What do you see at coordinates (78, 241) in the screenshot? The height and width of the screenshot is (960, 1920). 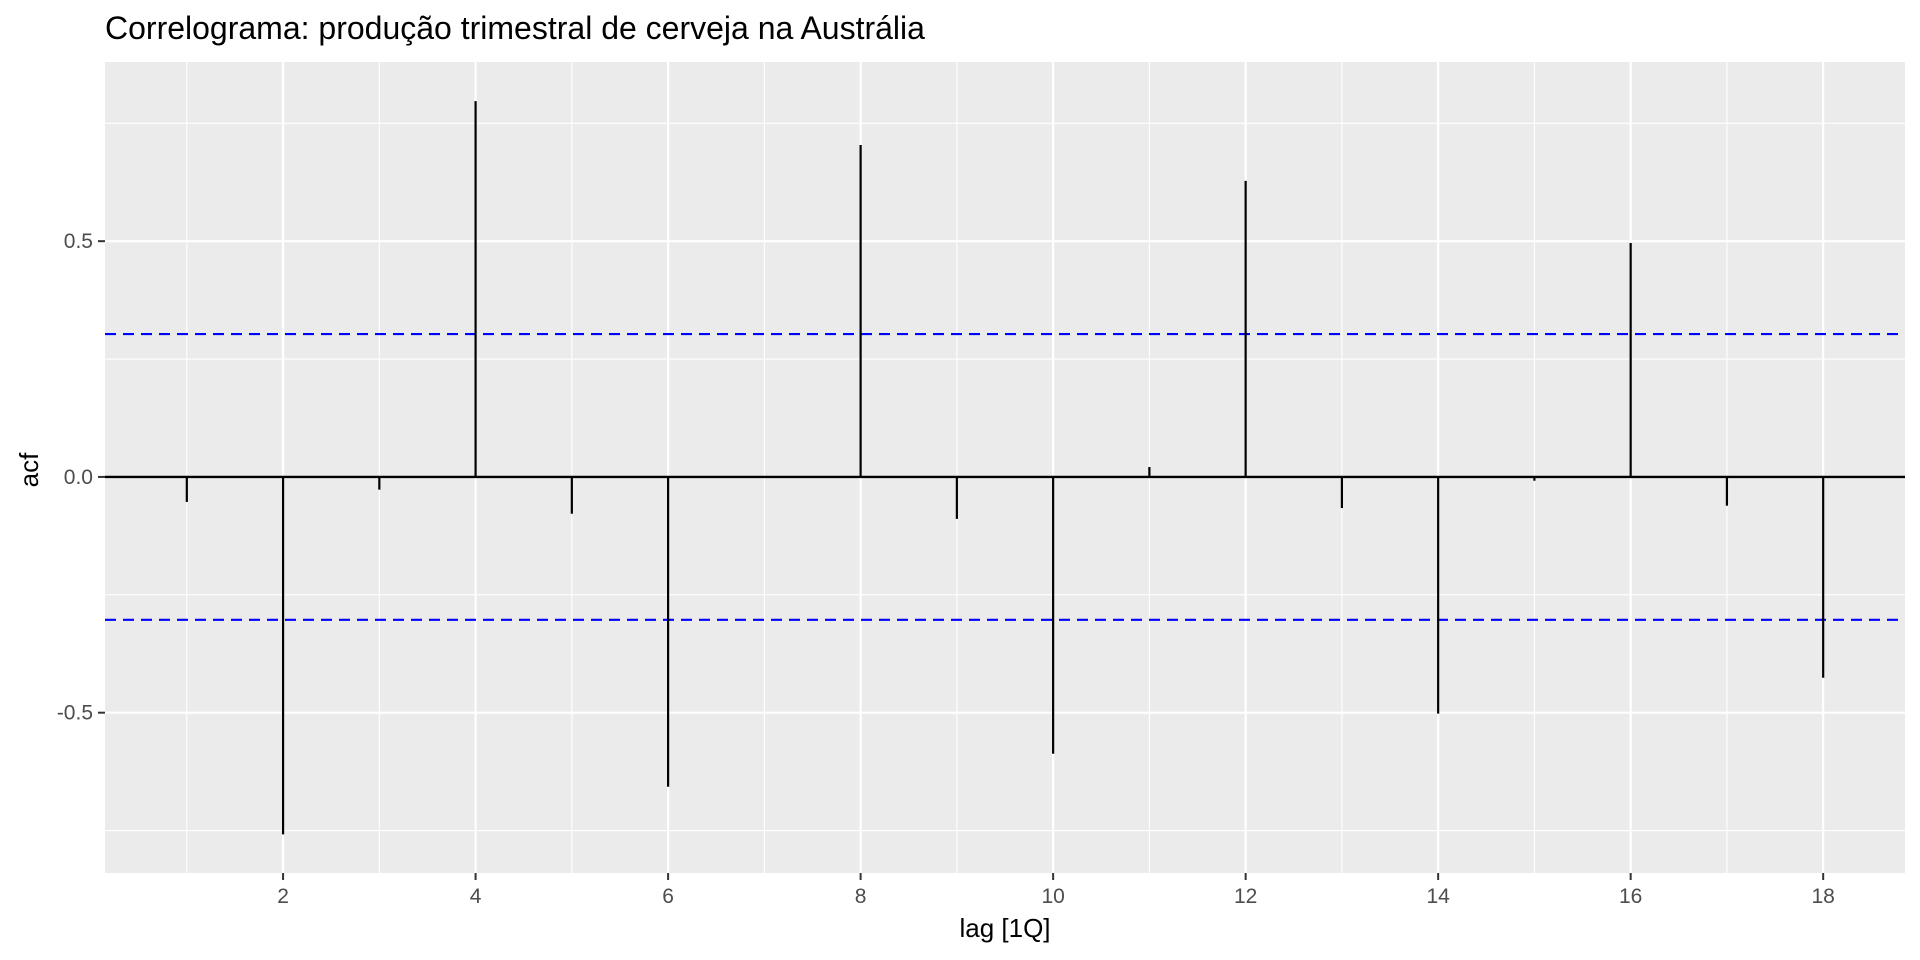 I see `y-tick-label: 0.5` at bounding box center [78, 241].